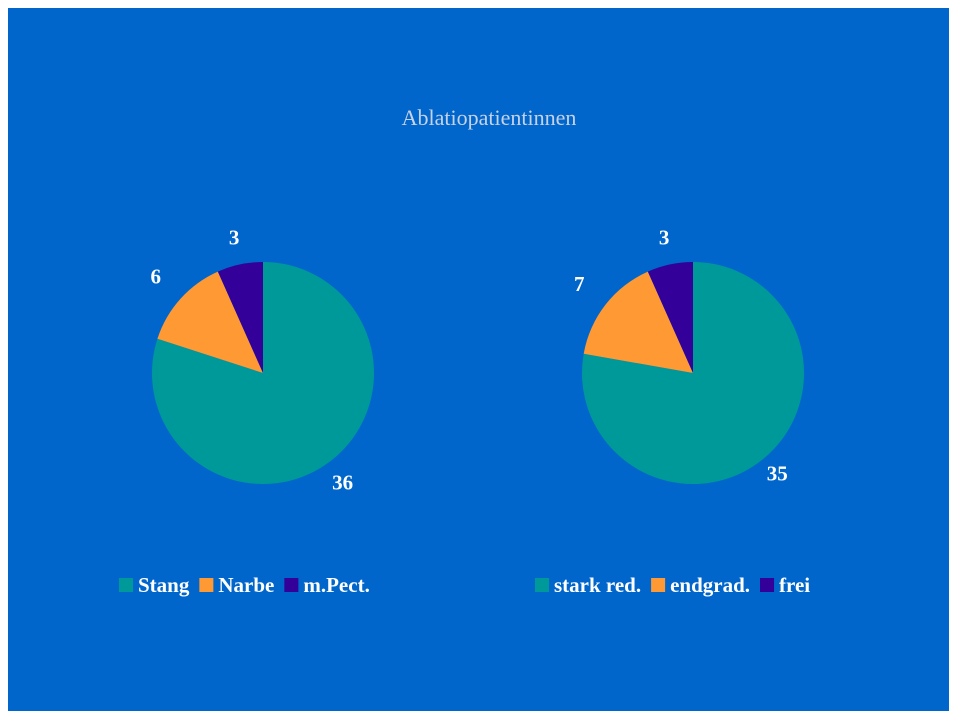 This screenshot has width=957, height=719. I want to click on legend-label-narbe: Narbe, so click(246, 585).